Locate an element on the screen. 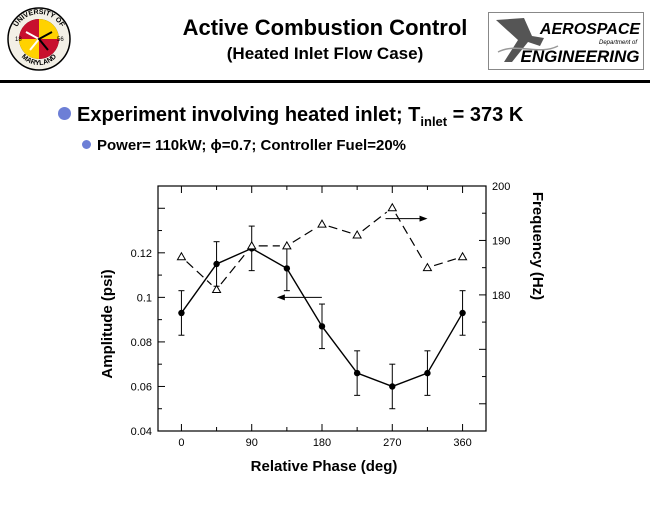  plane-icon is located at coordinates (520, 40).